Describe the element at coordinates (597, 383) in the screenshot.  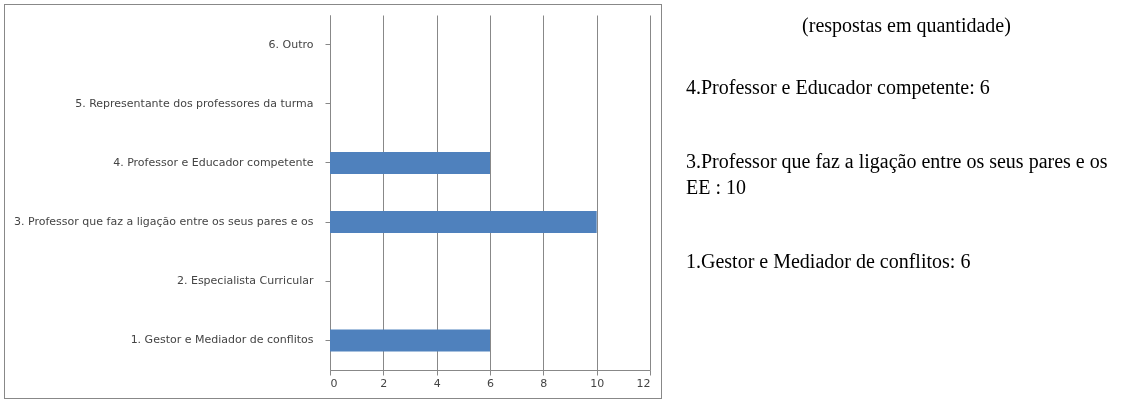
I see `x-tick-label: 10` at that location.